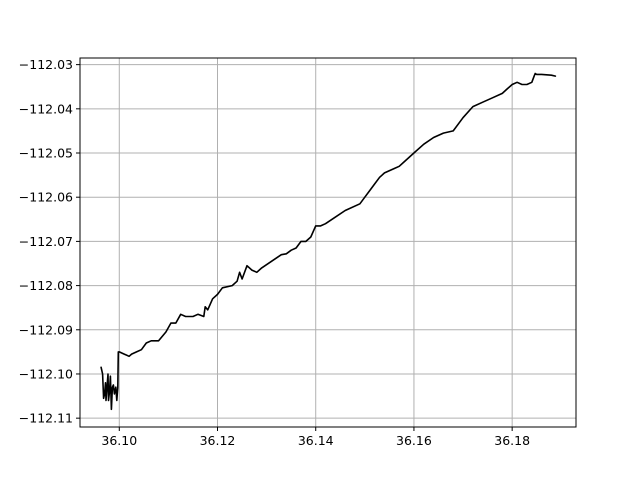 This screenshot has width=640, height=480. I want to click on x-tick-label: 36.10, so click(119, 440).